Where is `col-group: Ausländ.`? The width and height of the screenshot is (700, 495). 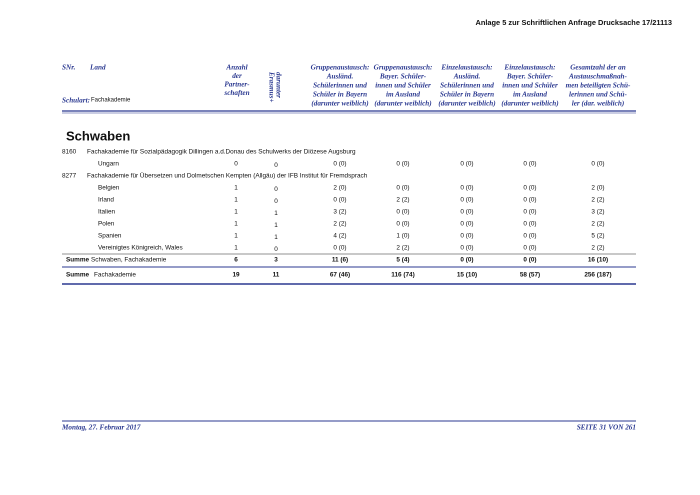
col-group: Ausländ. is located at coordinates (467, 77).